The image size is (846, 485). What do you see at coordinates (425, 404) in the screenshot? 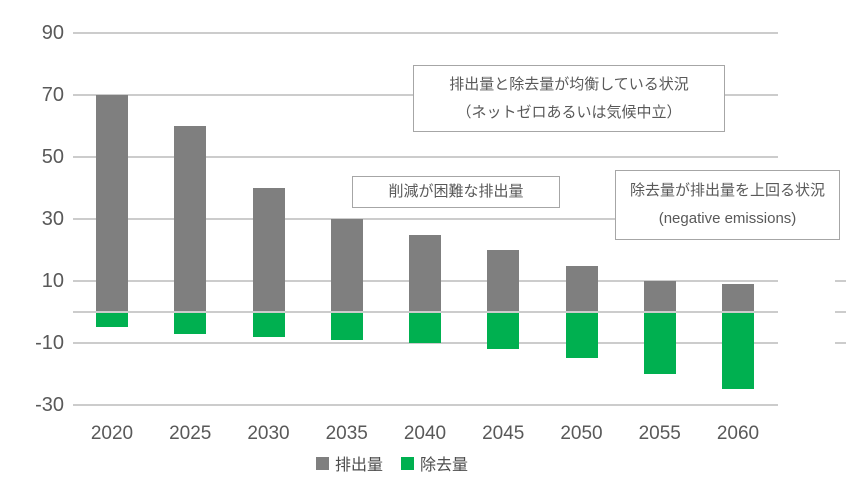
I see `gridline--30` at bounding box center [425, 404].